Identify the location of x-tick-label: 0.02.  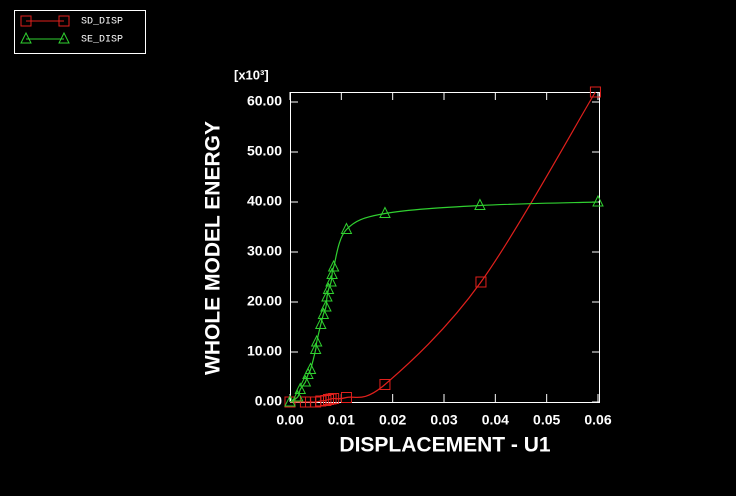
(392, 420).